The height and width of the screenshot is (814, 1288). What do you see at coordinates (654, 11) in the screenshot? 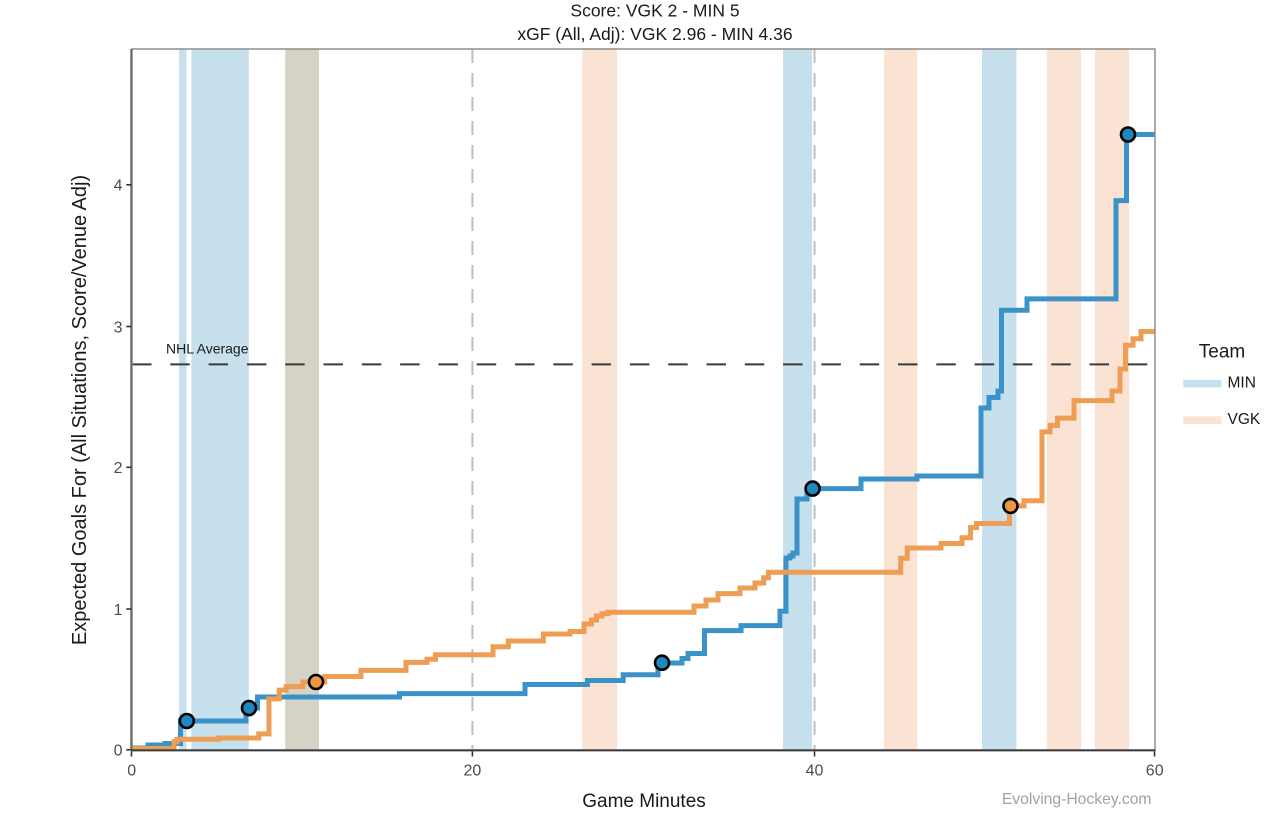
I see `svg-text: Score: VGK 2 - MIN 5` at bounding box center [654, 11].